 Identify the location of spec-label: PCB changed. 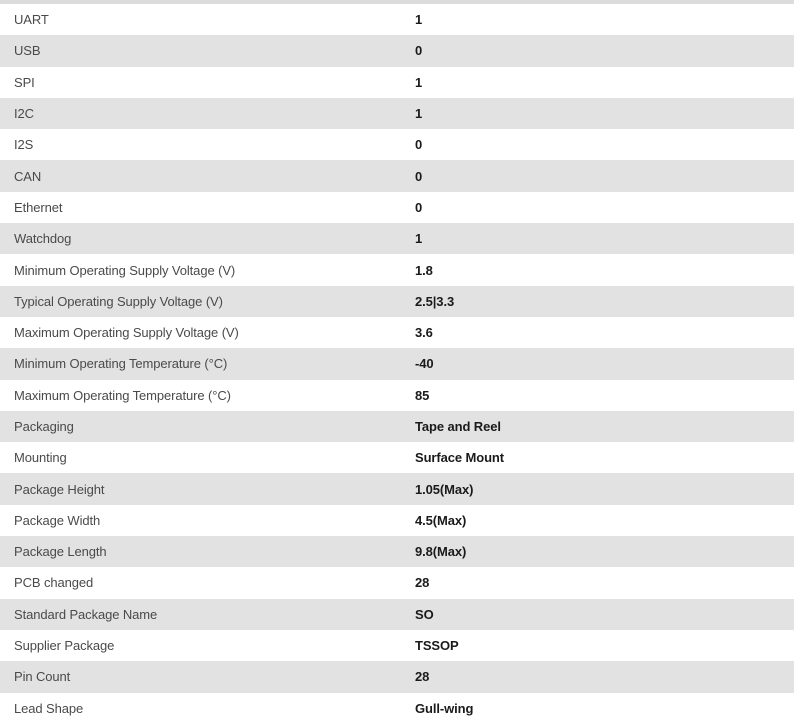
(54, 583).